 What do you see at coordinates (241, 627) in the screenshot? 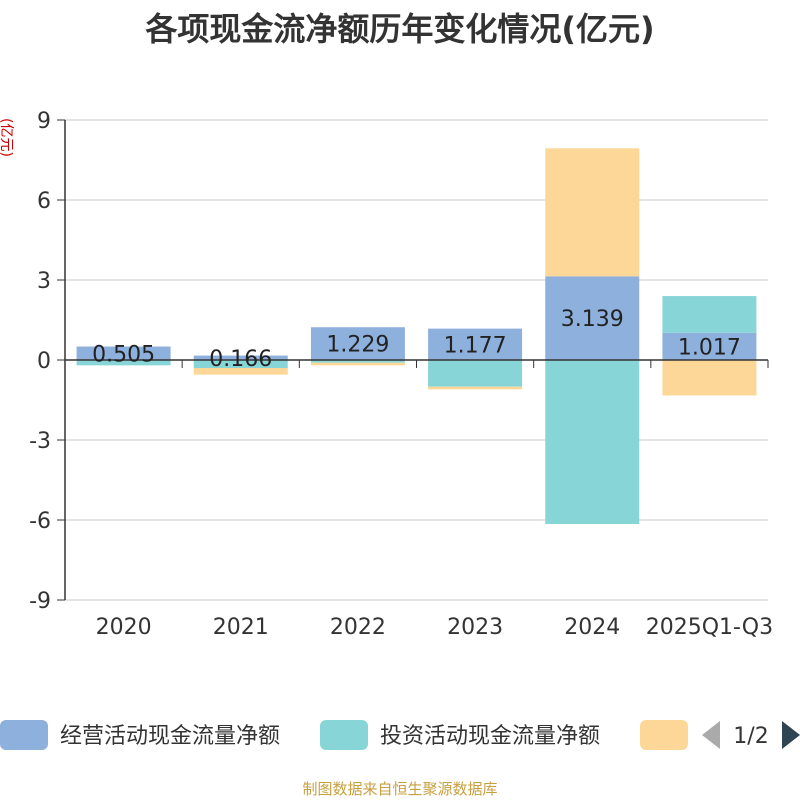
I see `x-tick-label: 2021` at bounding box center [241, 627].